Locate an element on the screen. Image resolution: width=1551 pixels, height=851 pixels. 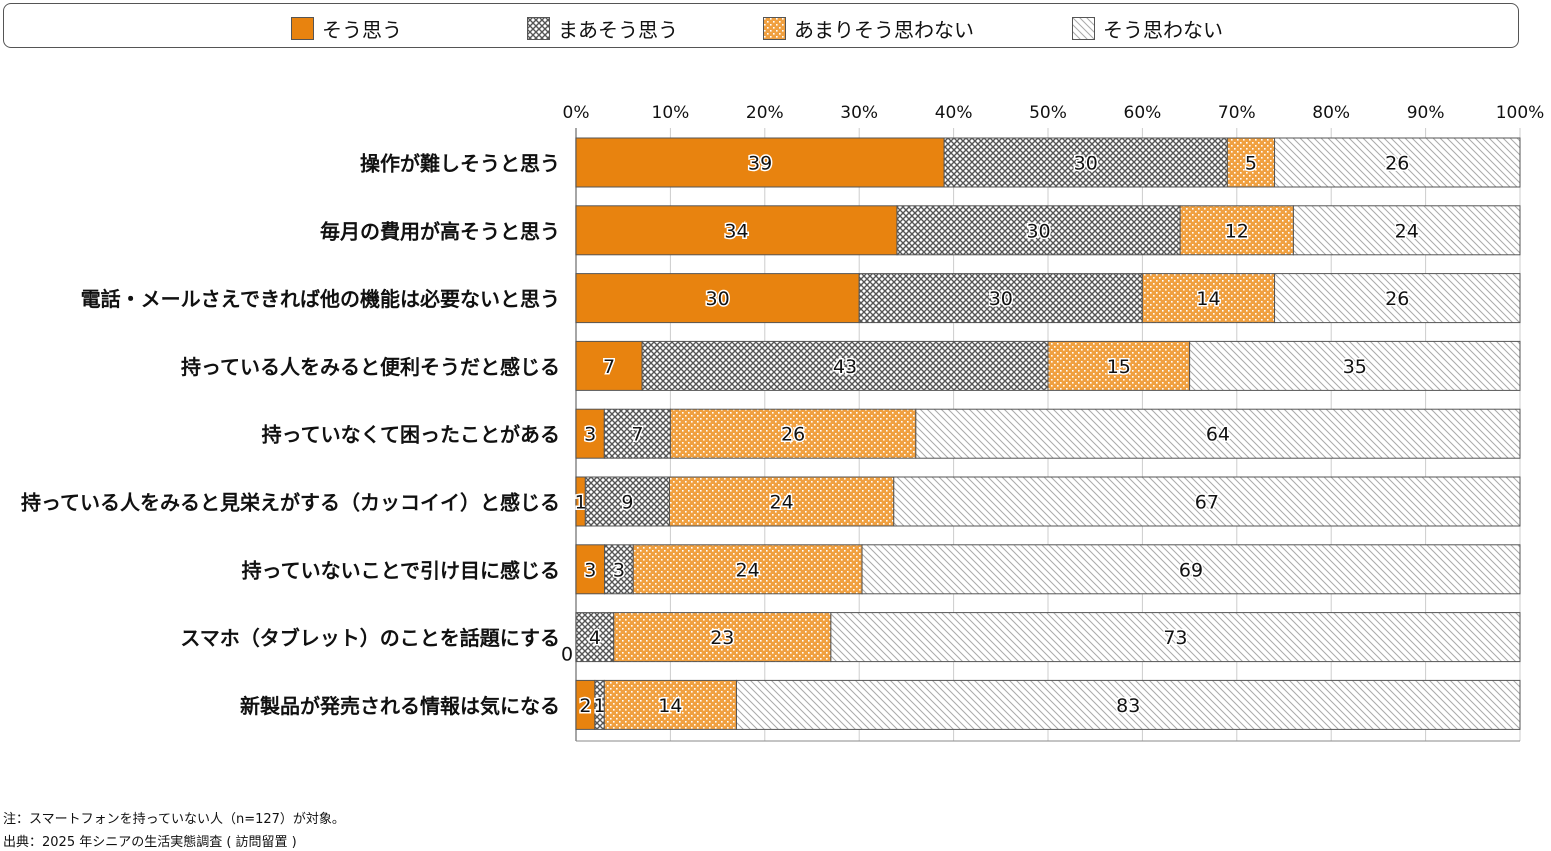
data-label: 43 is located at coordinates (845, 367).